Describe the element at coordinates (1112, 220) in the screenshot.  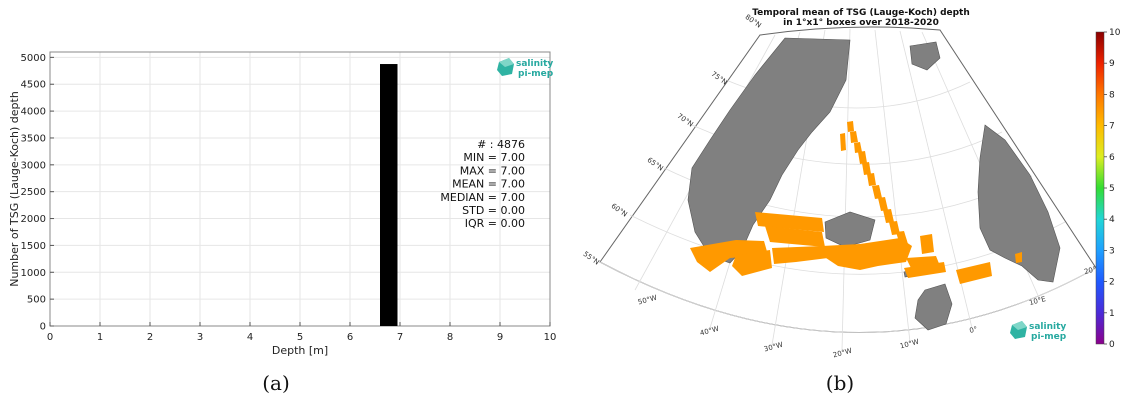
I see `colorbar-tick-label: 4` at that location.